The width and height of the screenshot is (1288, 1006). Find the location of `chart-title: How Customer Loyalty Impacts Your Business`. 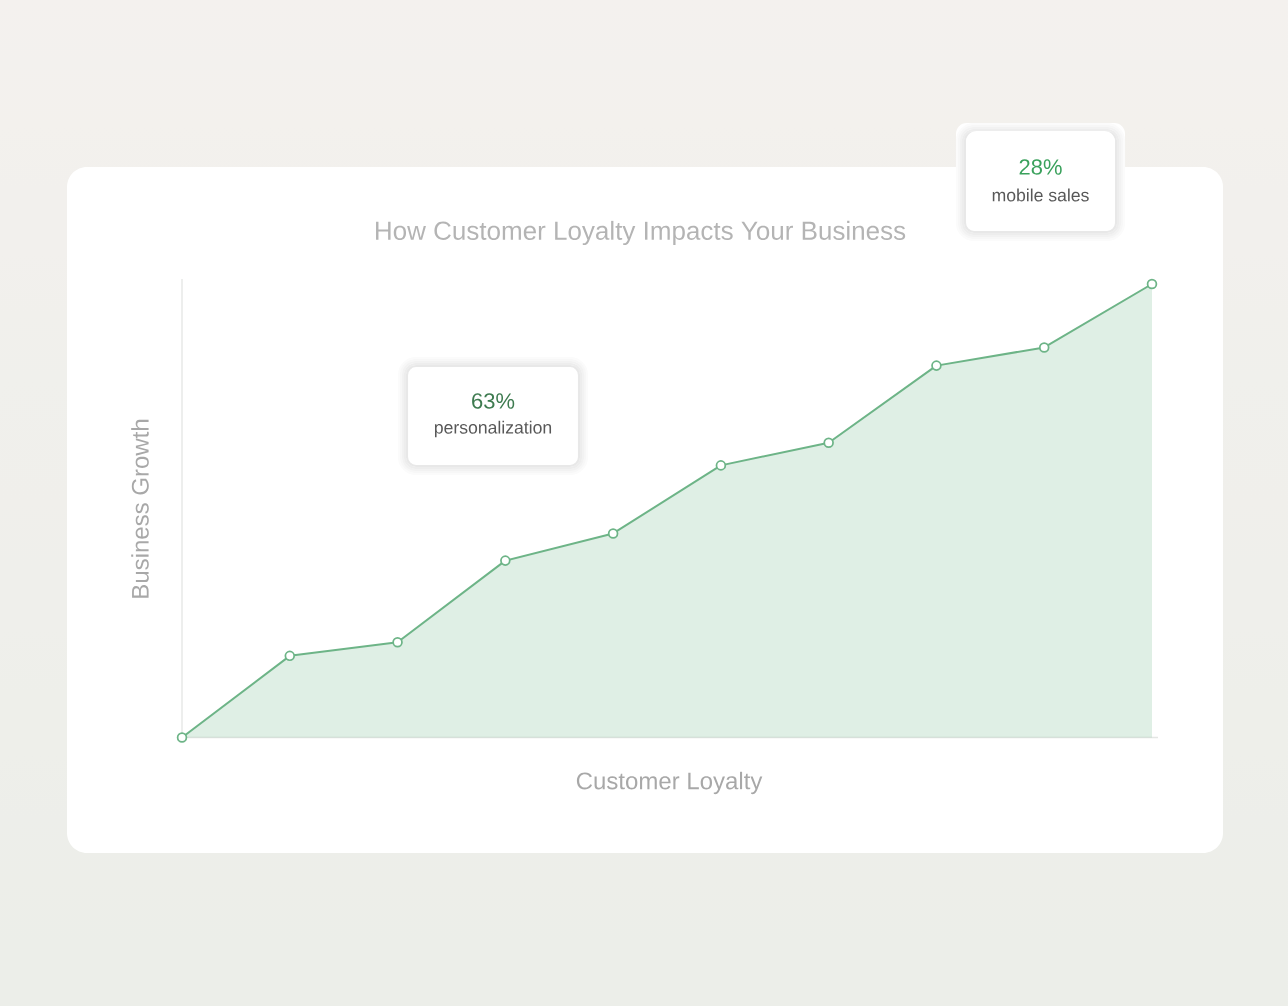

chart-title: How Customer Loyalty Impacts Your Business is located at coordinates (641, 233).